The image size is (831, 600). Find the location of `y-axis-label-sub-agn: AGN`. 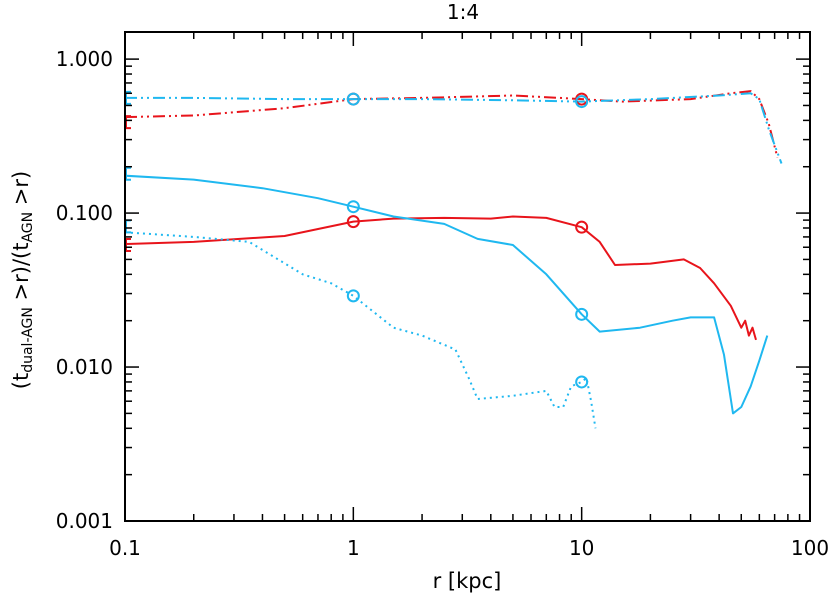

y-axis-label-sub-agn: AGN is located at coordinates (28, 227).